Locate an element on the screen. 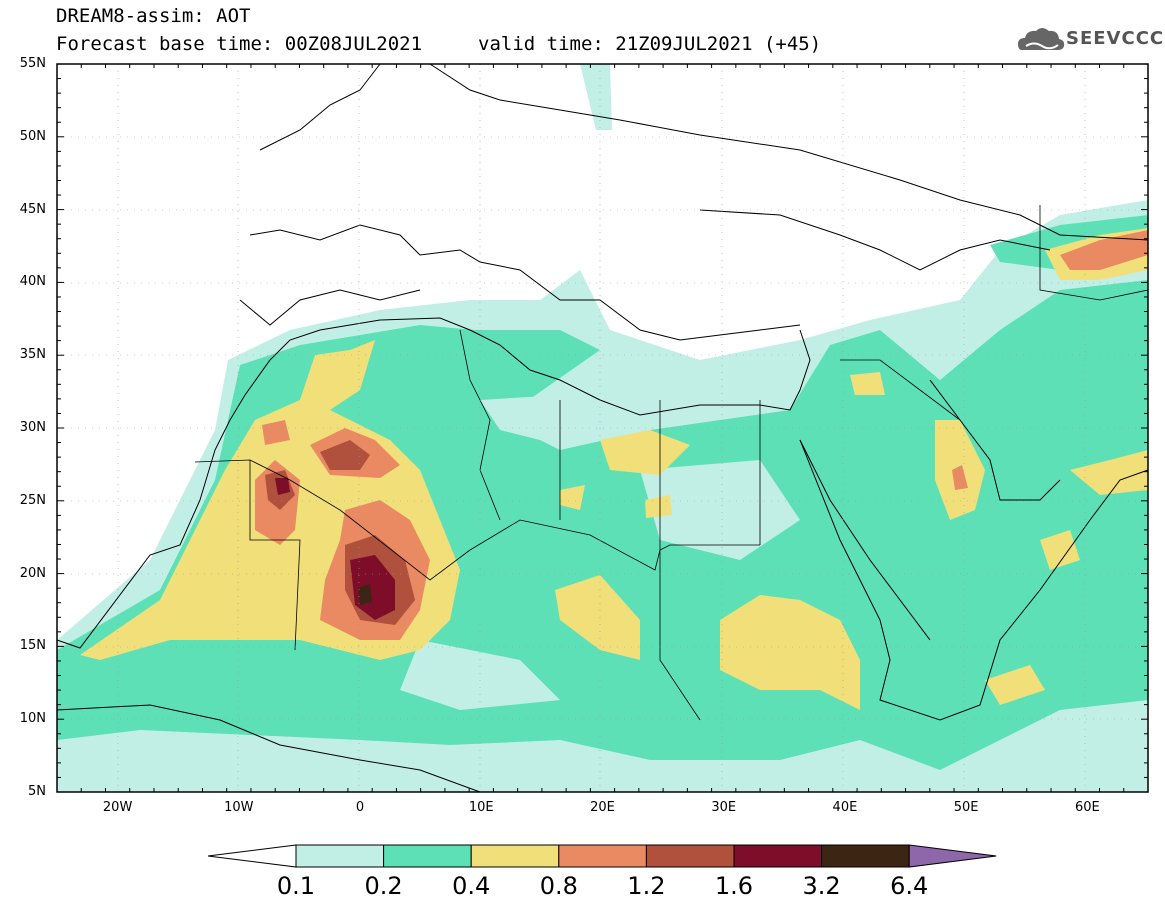  lon-label-10E: 10E is located at coordinates (481, 807).